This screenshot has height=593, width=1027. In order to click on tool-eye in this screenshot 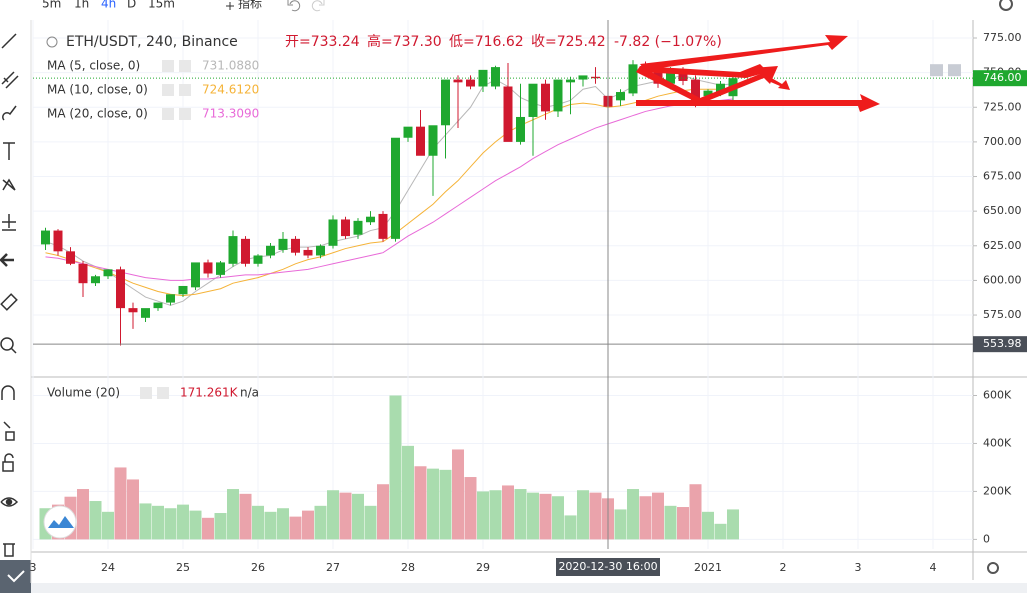, I will do `click(9, 502)`.